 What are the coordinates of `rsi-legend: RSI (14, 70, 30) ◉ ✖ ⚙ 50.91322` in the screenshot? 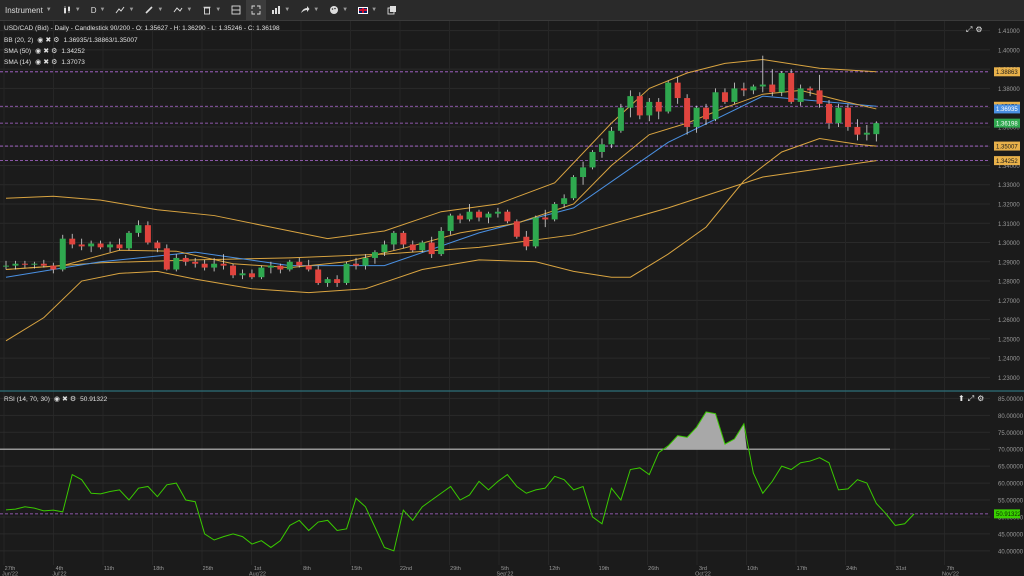 It's located at (55, 399).